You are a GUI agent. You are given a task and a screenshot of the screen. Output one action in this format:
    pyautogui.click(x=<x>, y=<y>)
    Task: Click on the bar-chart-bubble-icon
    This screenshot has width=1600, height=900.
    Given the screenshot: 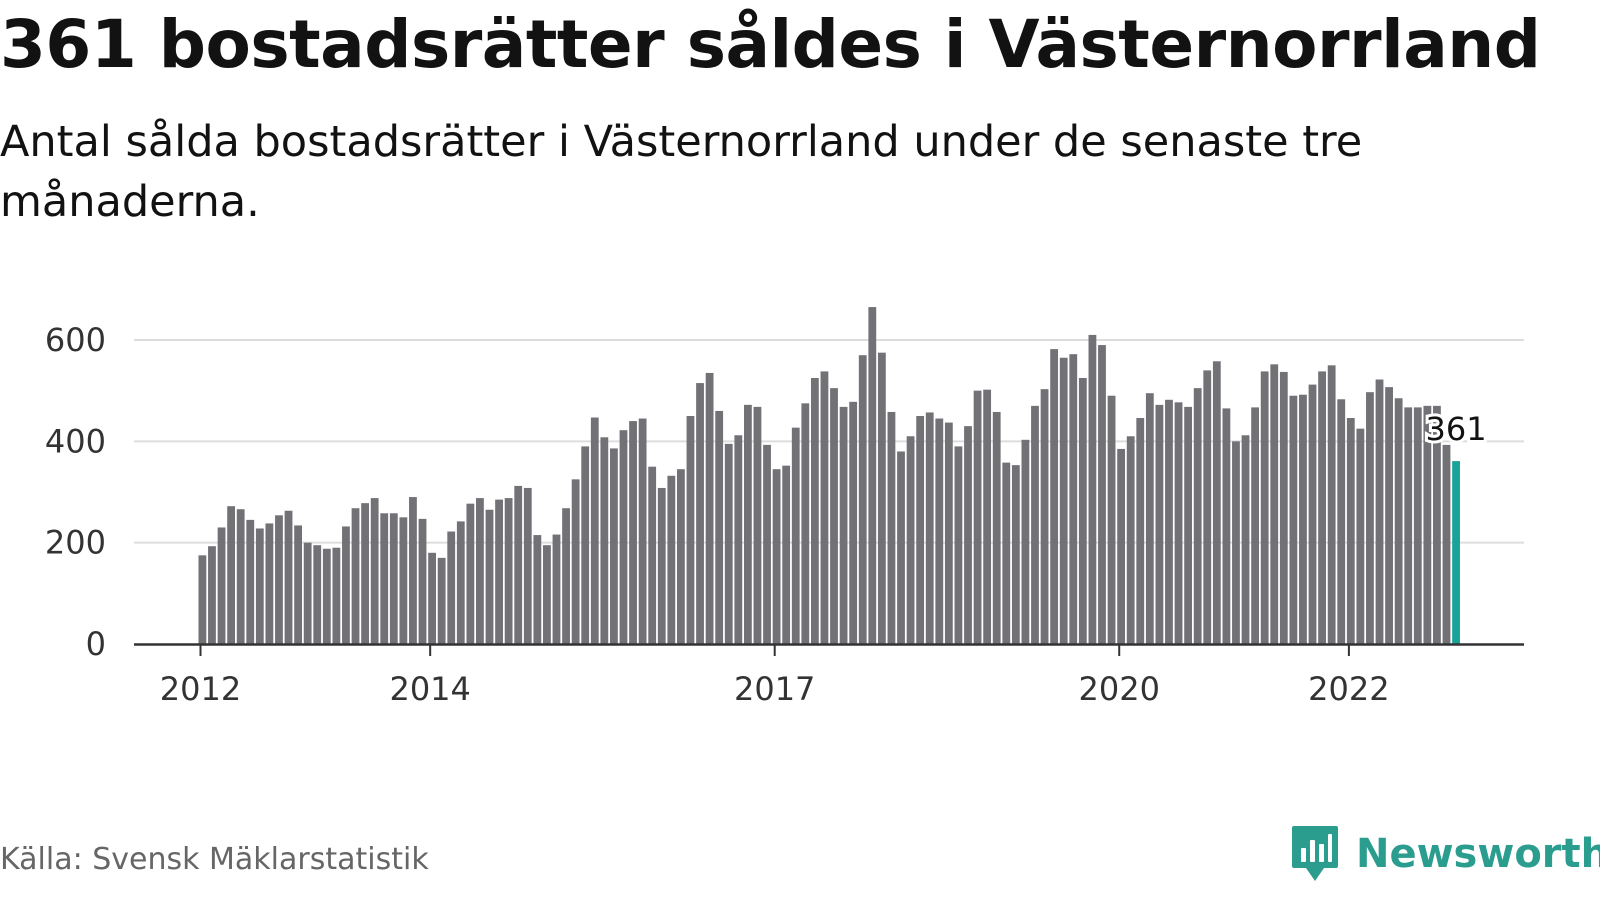 What is the action you would take?
    pyautogui.click(x=1315, y=853)
    